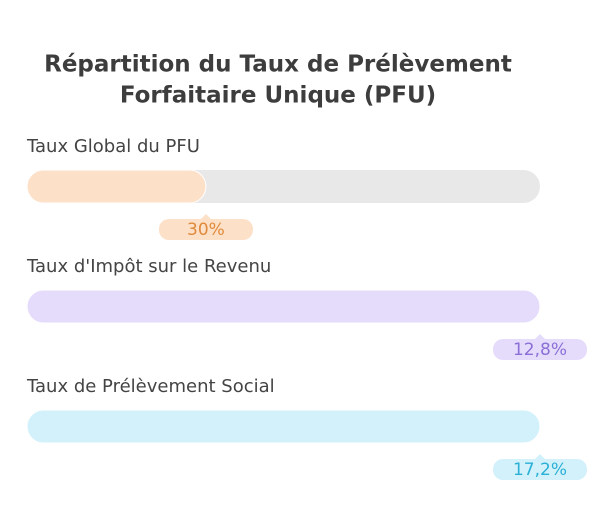  Describe the element at coordinates (150, 386) in the screenshot. I see `bar-label: Taux de Prélèvement Social` at that location.